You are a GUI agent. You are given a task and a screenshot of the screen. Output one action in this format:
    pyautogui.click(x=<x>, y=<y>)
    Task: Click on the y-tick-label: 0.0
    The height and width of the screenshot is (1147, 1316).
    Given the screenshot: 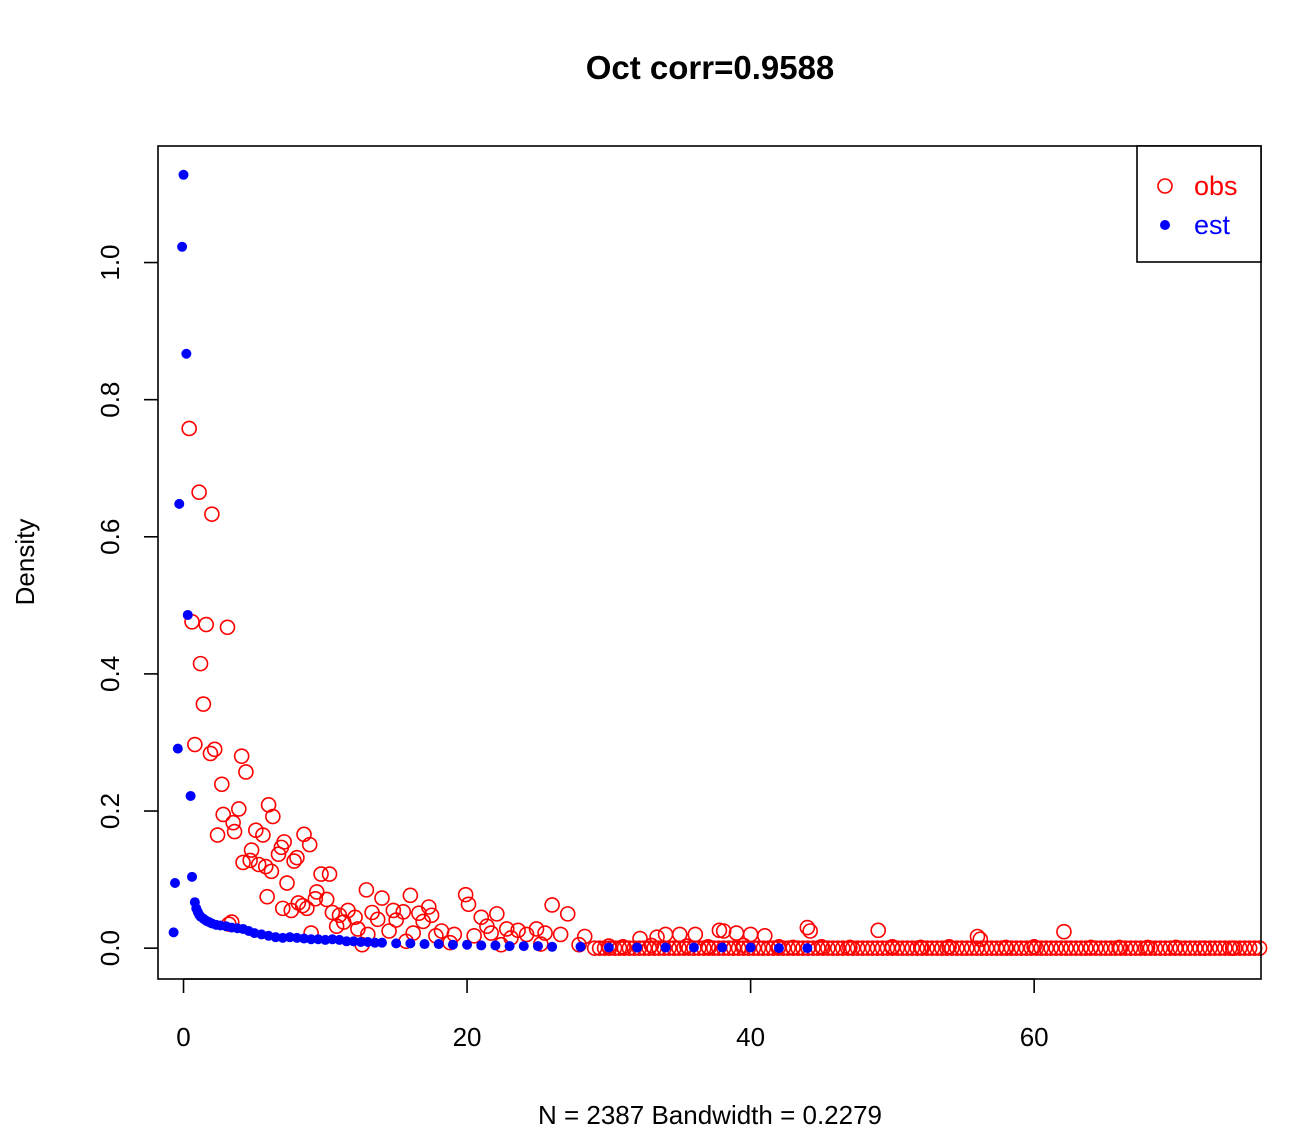 What is the action you would take?
    pyautogui.click(x=110, y=948)
    